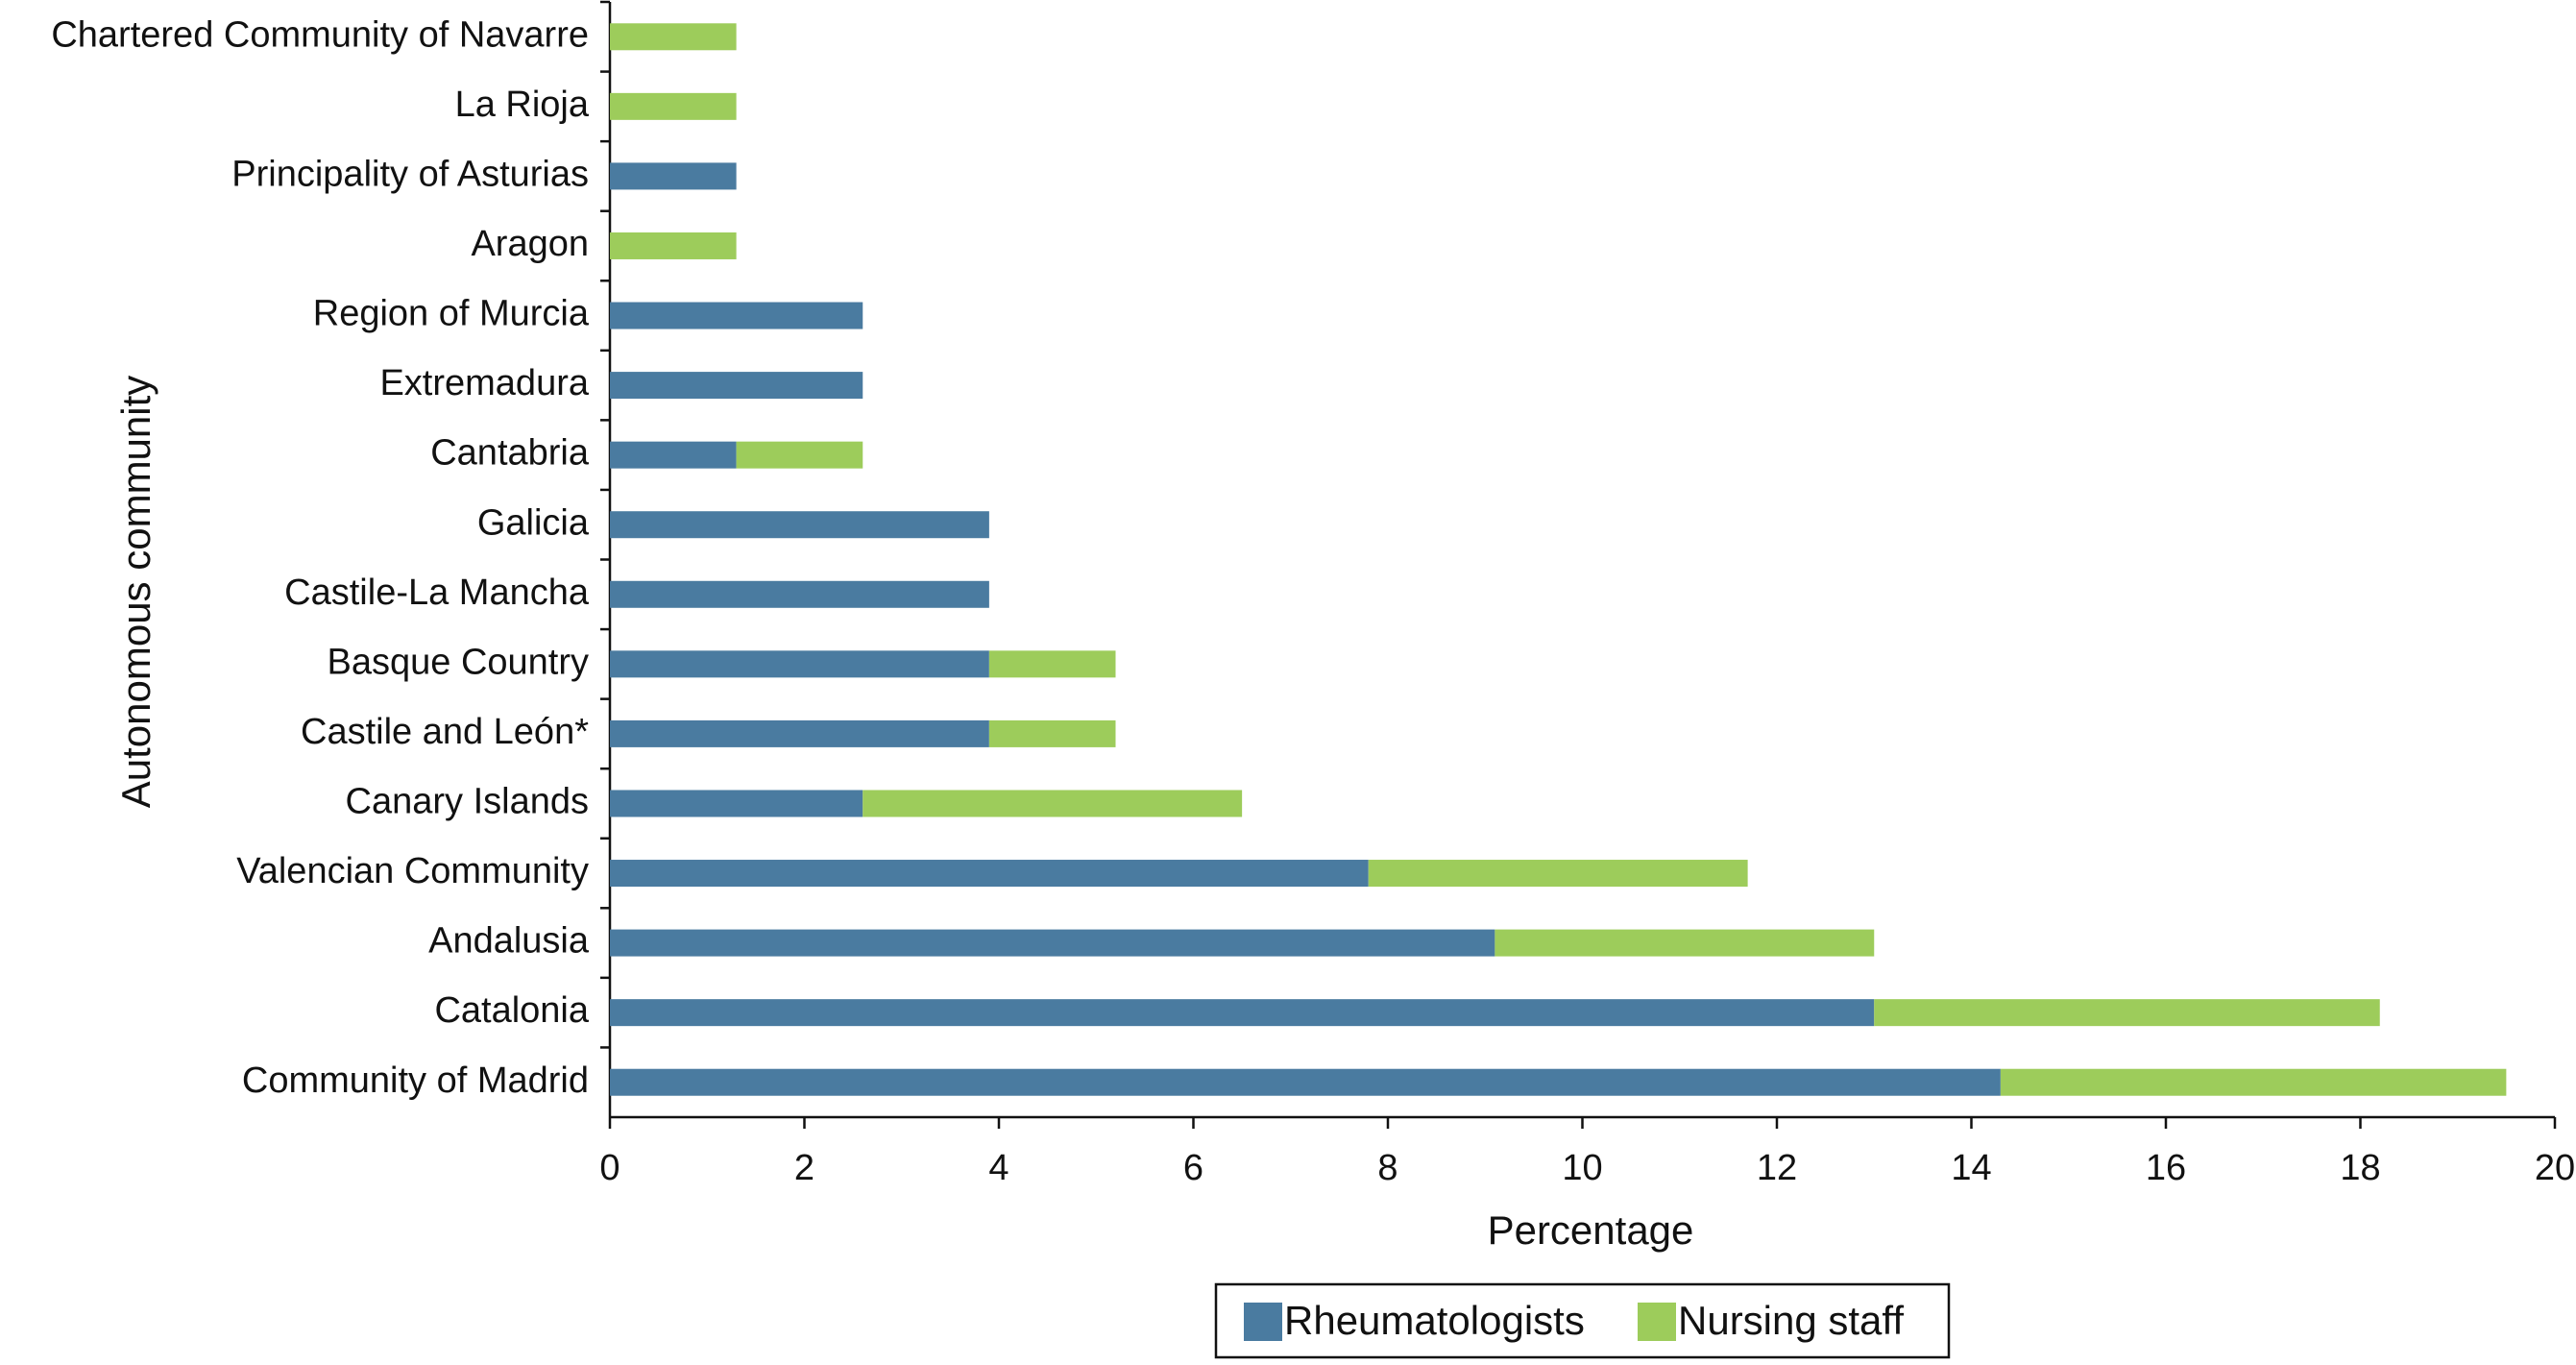 The width and height of the screenshot is (2576, 1365). What do you see at coordinates (2360, 1168) in the screenshot?
I see `x-tick-label: 18` at bounding box center [2360, 1168].